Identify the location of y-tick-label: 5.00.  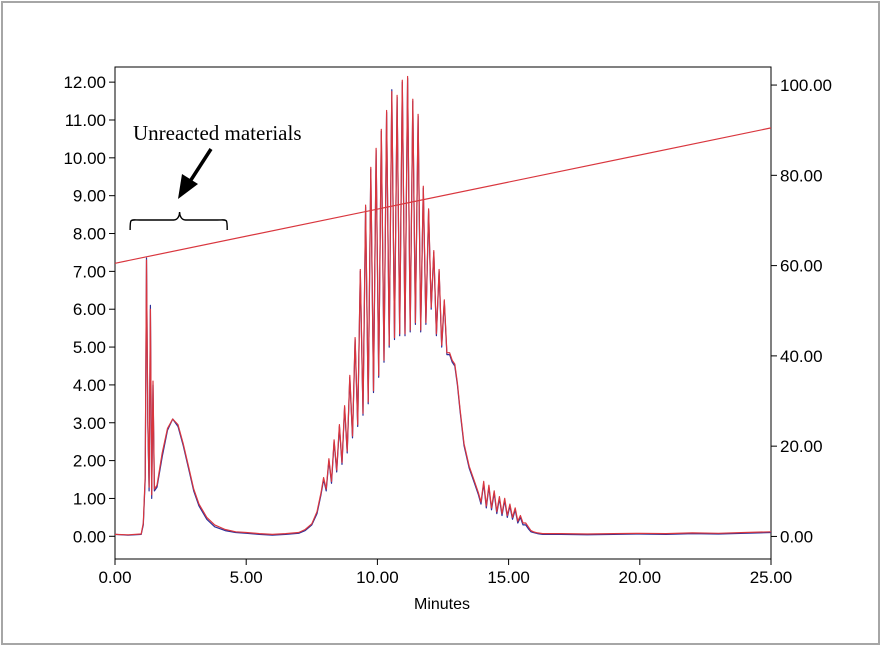
(89, 347).